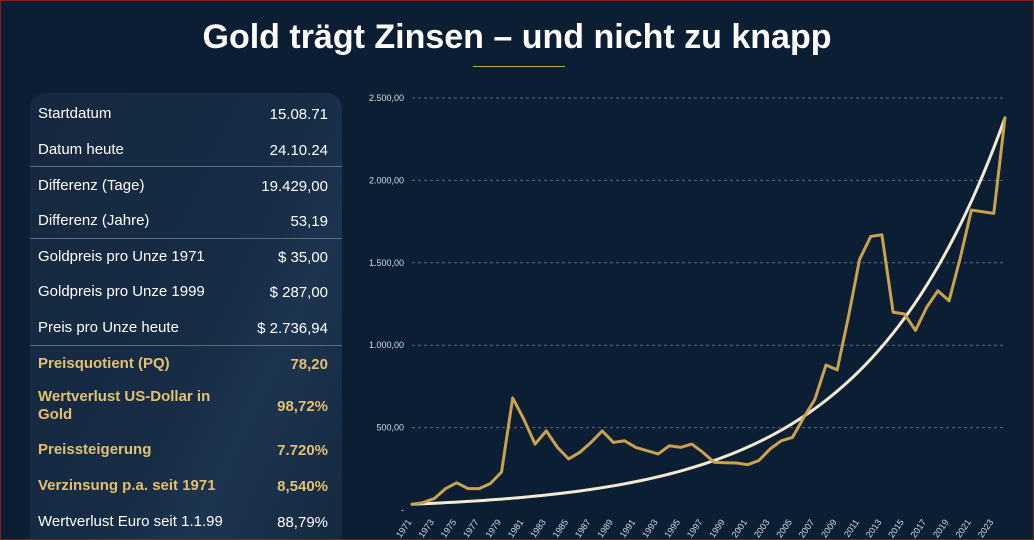  I want to click on x-tick-label: 1991, so click(628, 528).